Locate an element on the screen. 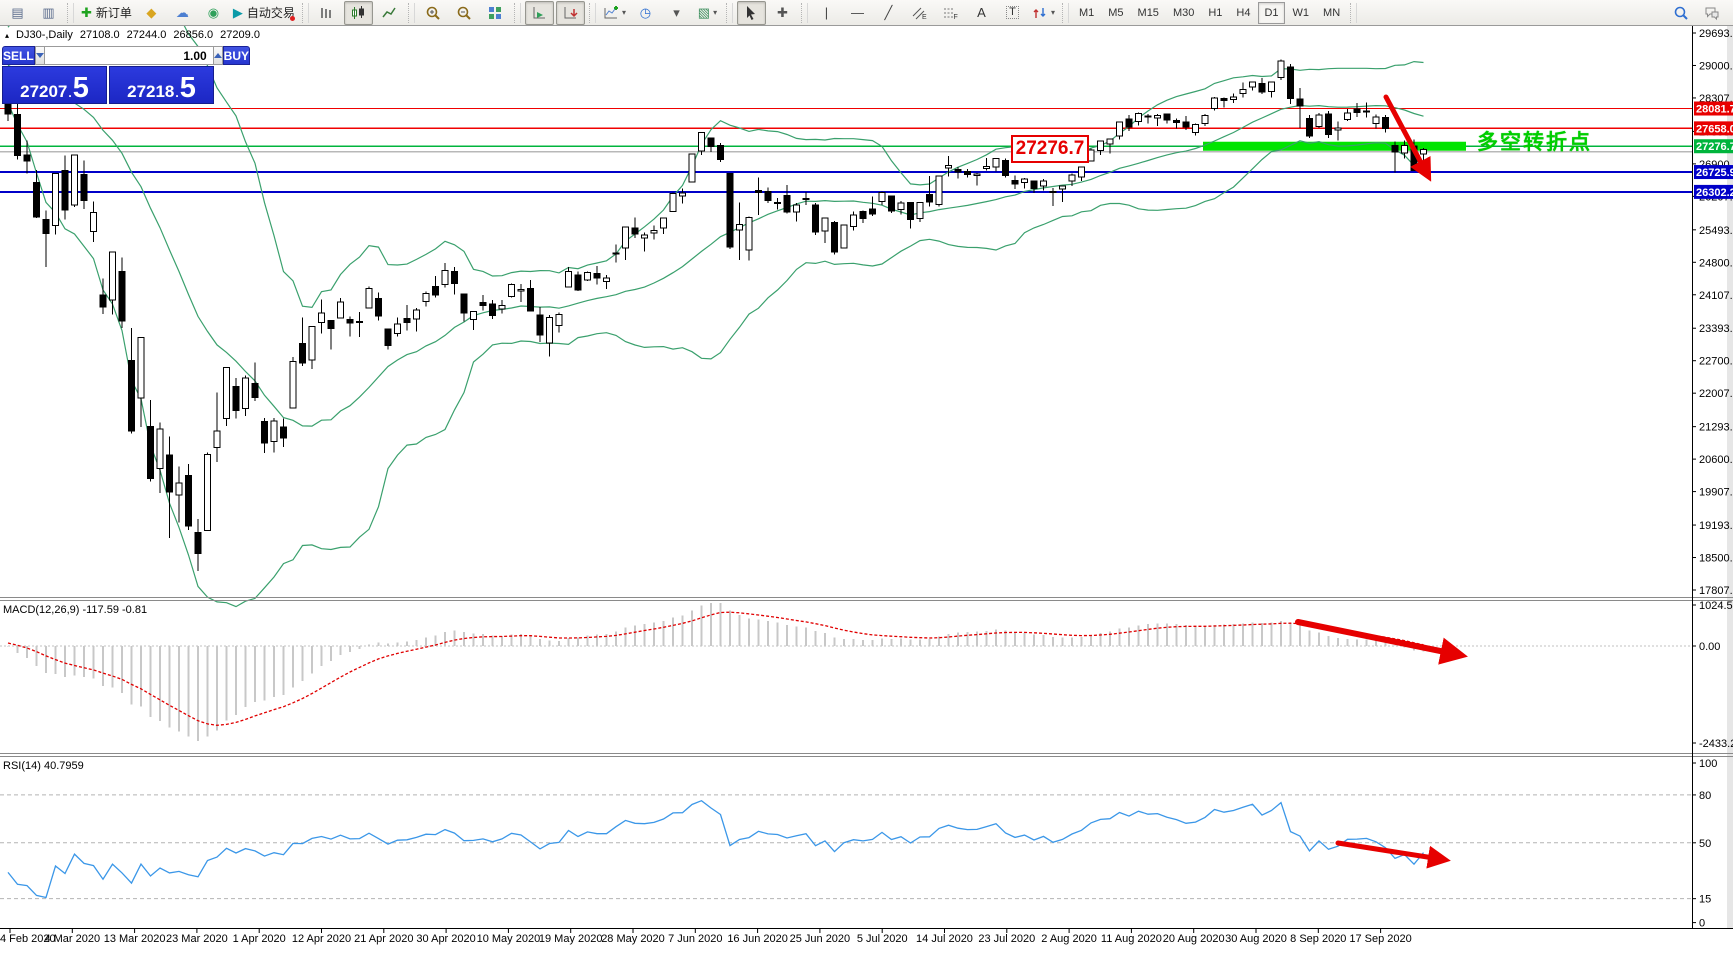  svg-text: 11 Aug 2020 is located at coordinates (1131, 939).